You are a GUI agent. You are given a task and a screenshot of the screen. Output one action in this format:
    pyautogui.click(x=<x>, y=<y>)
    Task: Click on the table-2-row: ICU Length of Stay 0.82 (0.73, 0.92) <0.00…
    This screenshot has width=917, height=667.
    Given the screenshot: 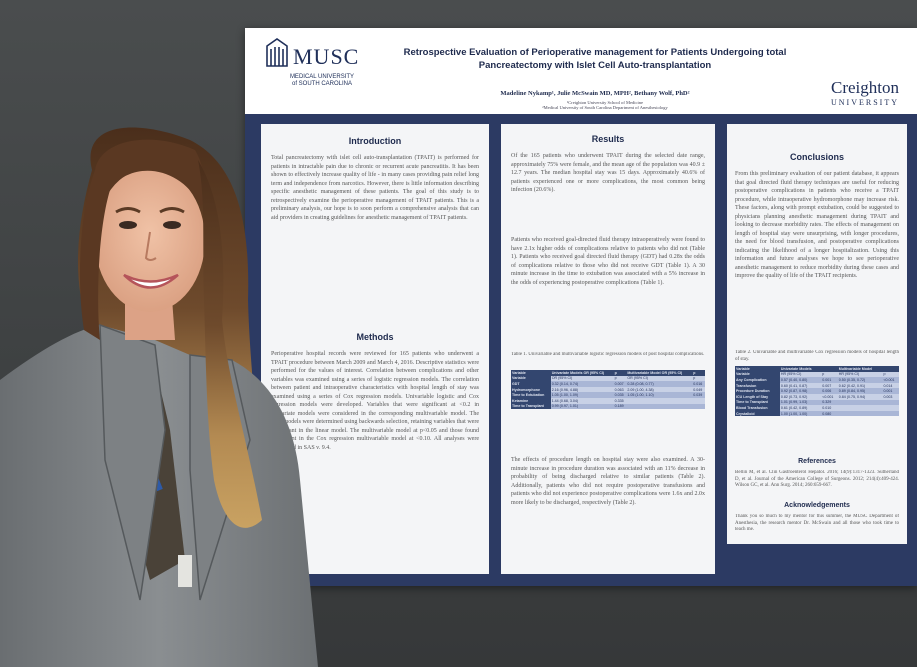 What is the action you would take?
    pyautogui.click(x=817, y=396)
    